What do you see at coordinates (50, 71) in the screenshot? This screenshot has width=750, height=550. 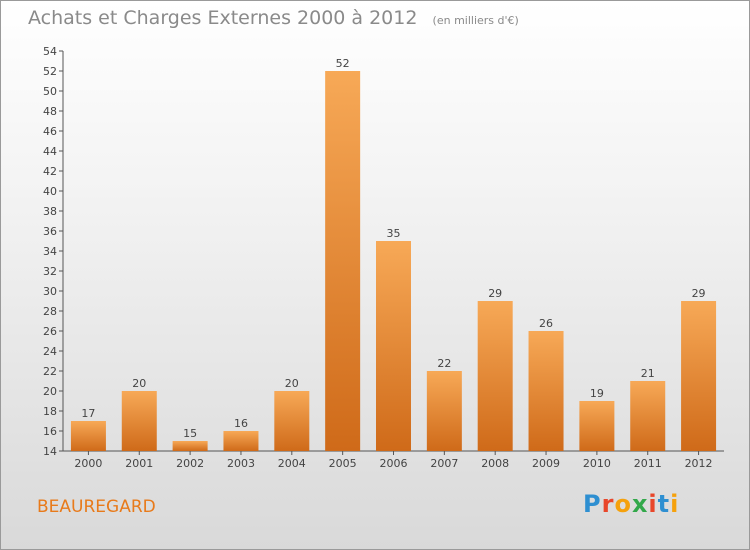 I see `y-tick-label: 52` at bounding box center [50, 71].